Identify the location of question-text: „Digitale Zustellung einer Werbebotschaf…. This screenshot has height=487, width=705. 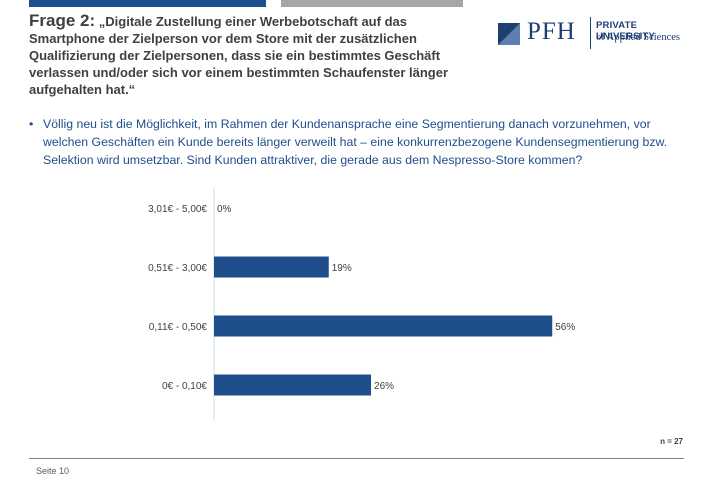
(239, 55).